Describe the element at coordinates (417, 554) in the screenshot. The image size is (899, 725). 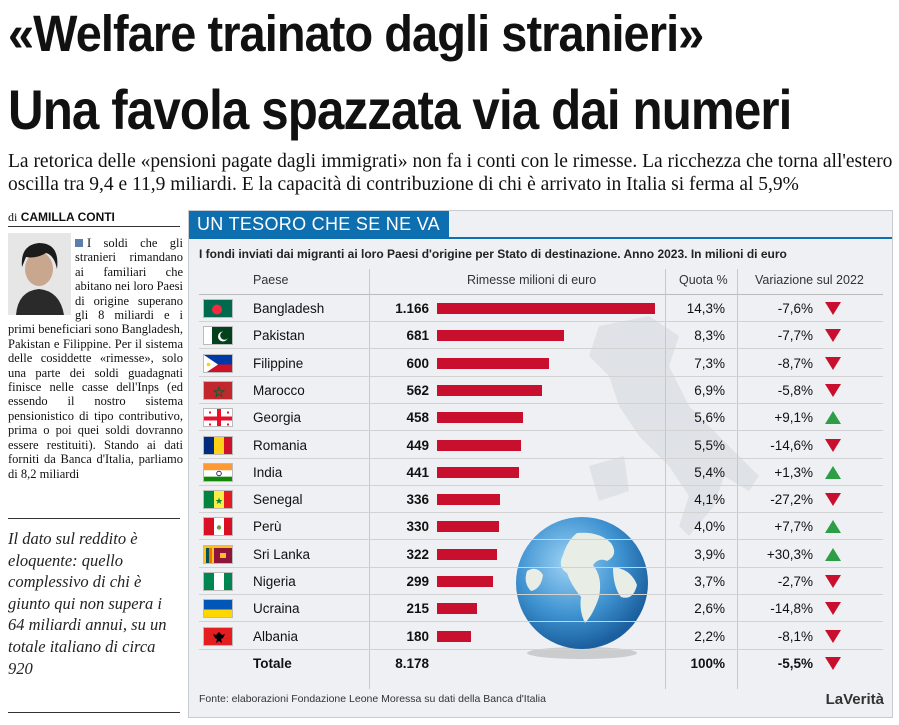
I see `remittance-value: 322` at that location.